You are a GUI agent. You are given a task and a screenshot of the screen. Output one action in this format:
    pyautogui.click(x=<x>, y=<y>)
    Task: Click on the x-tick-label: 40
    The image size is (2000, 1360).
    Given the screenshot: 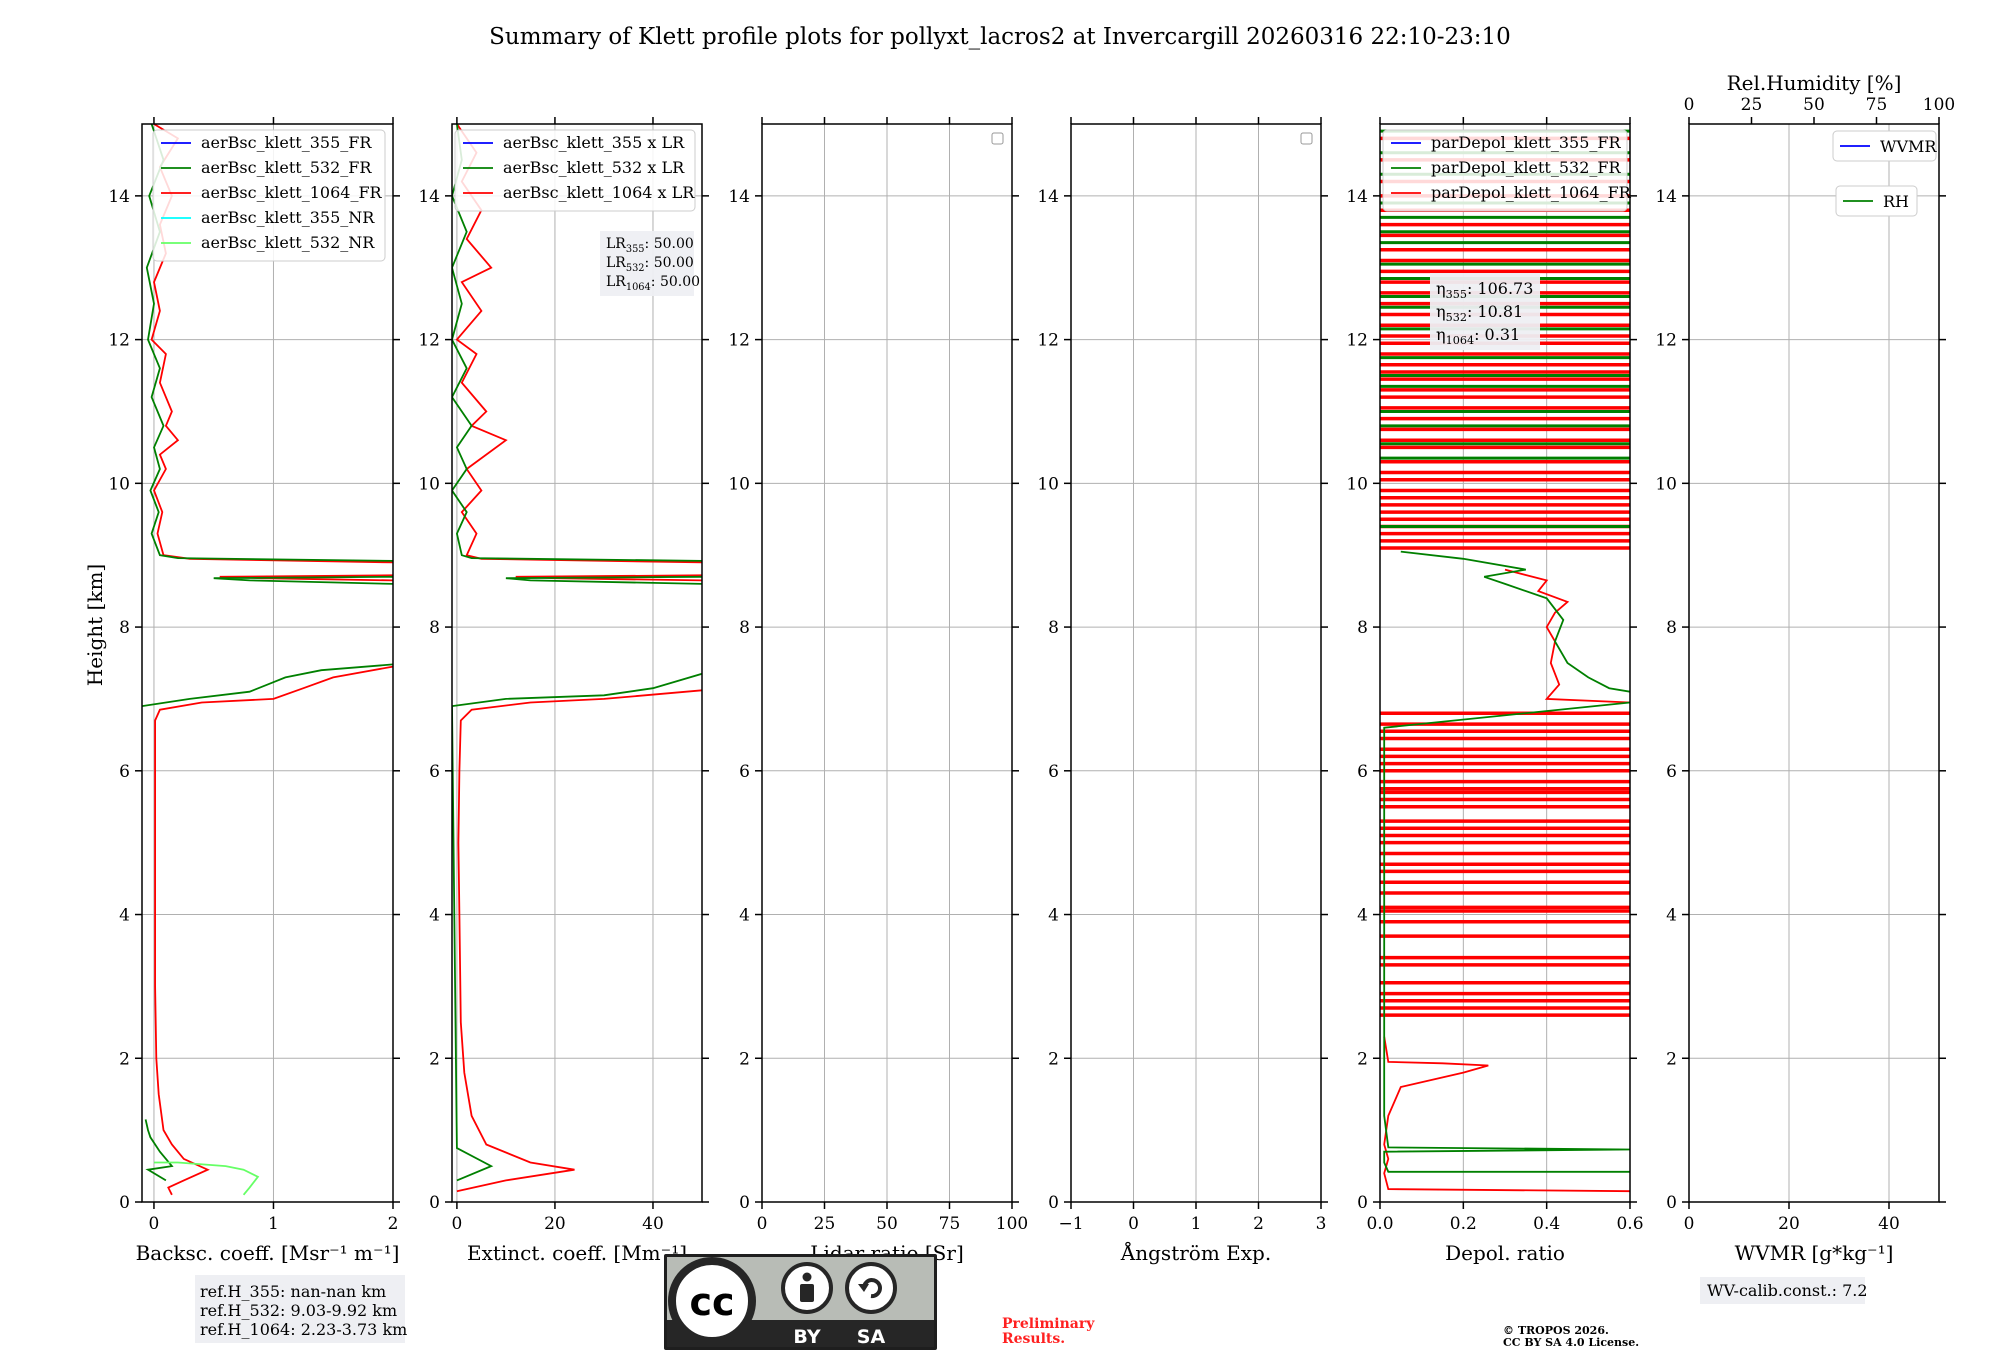 What is the action you would take?
    pyautogui.click(x=653, y=1224)
    